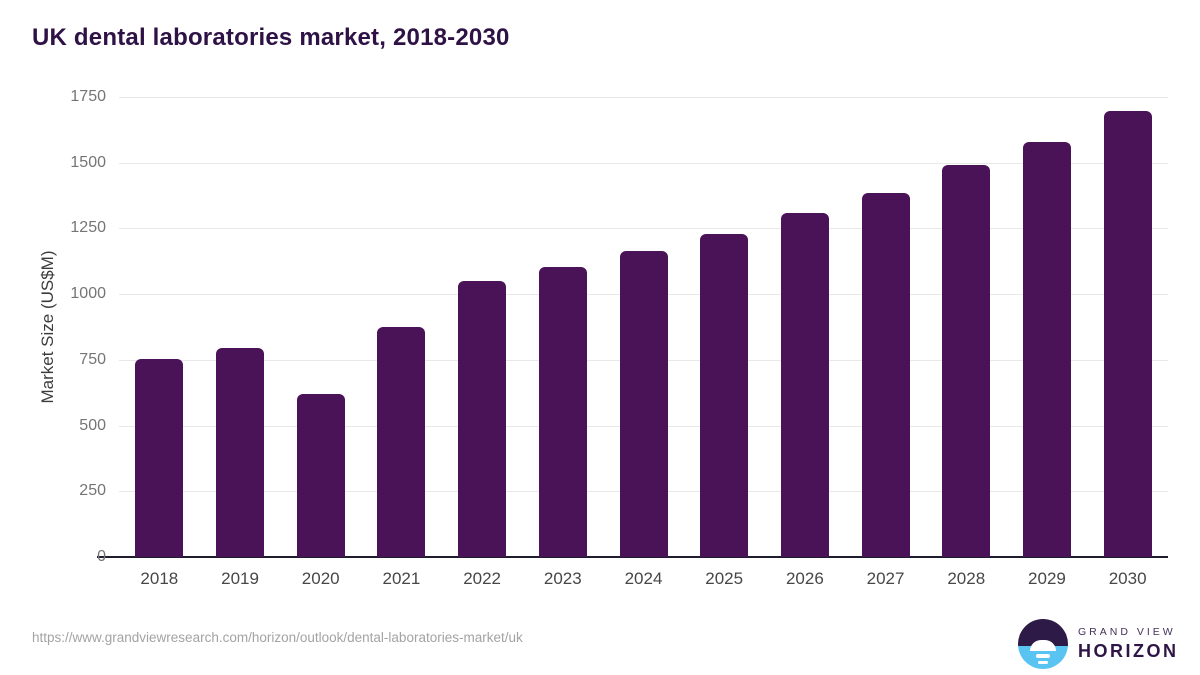 The height and width of the screenshot is (675, 1200). Describe the element at coordinates (159, 457) in the screenshot. I see `bar-2018` at that location.